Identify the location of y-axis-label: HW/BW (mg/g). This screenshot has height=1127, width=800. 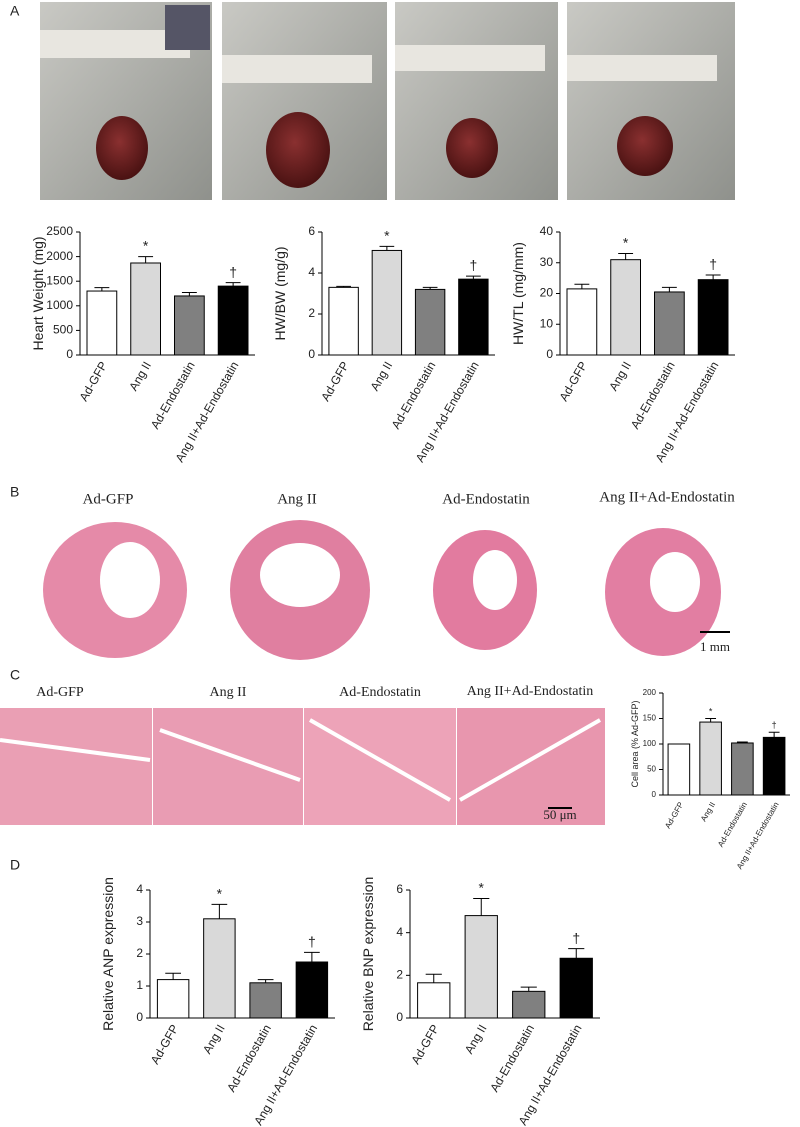
(280, 293).